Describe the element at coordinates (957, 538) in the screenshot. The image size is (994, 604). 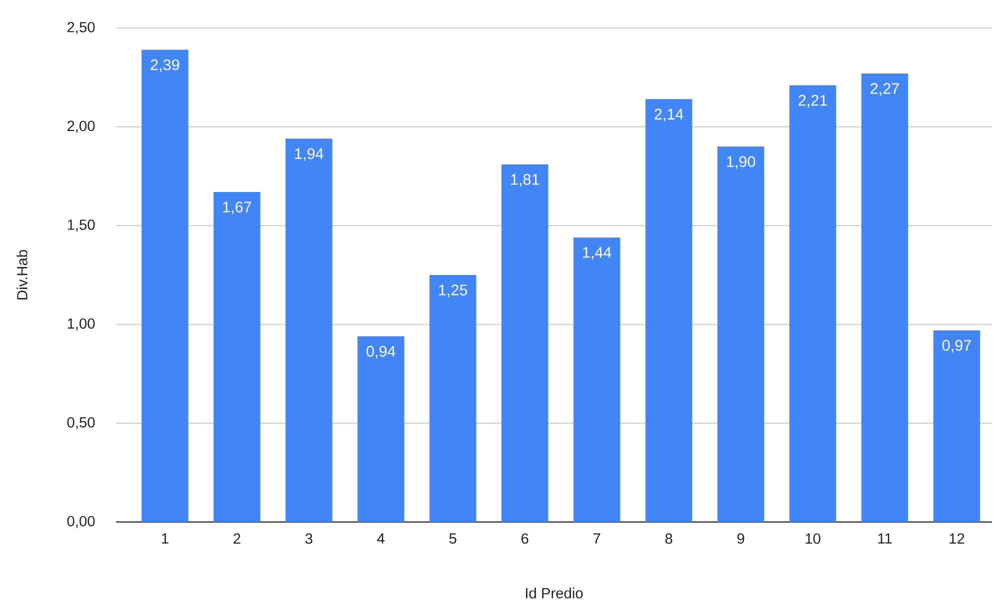
I see `x-tick-label: 12` at that location.